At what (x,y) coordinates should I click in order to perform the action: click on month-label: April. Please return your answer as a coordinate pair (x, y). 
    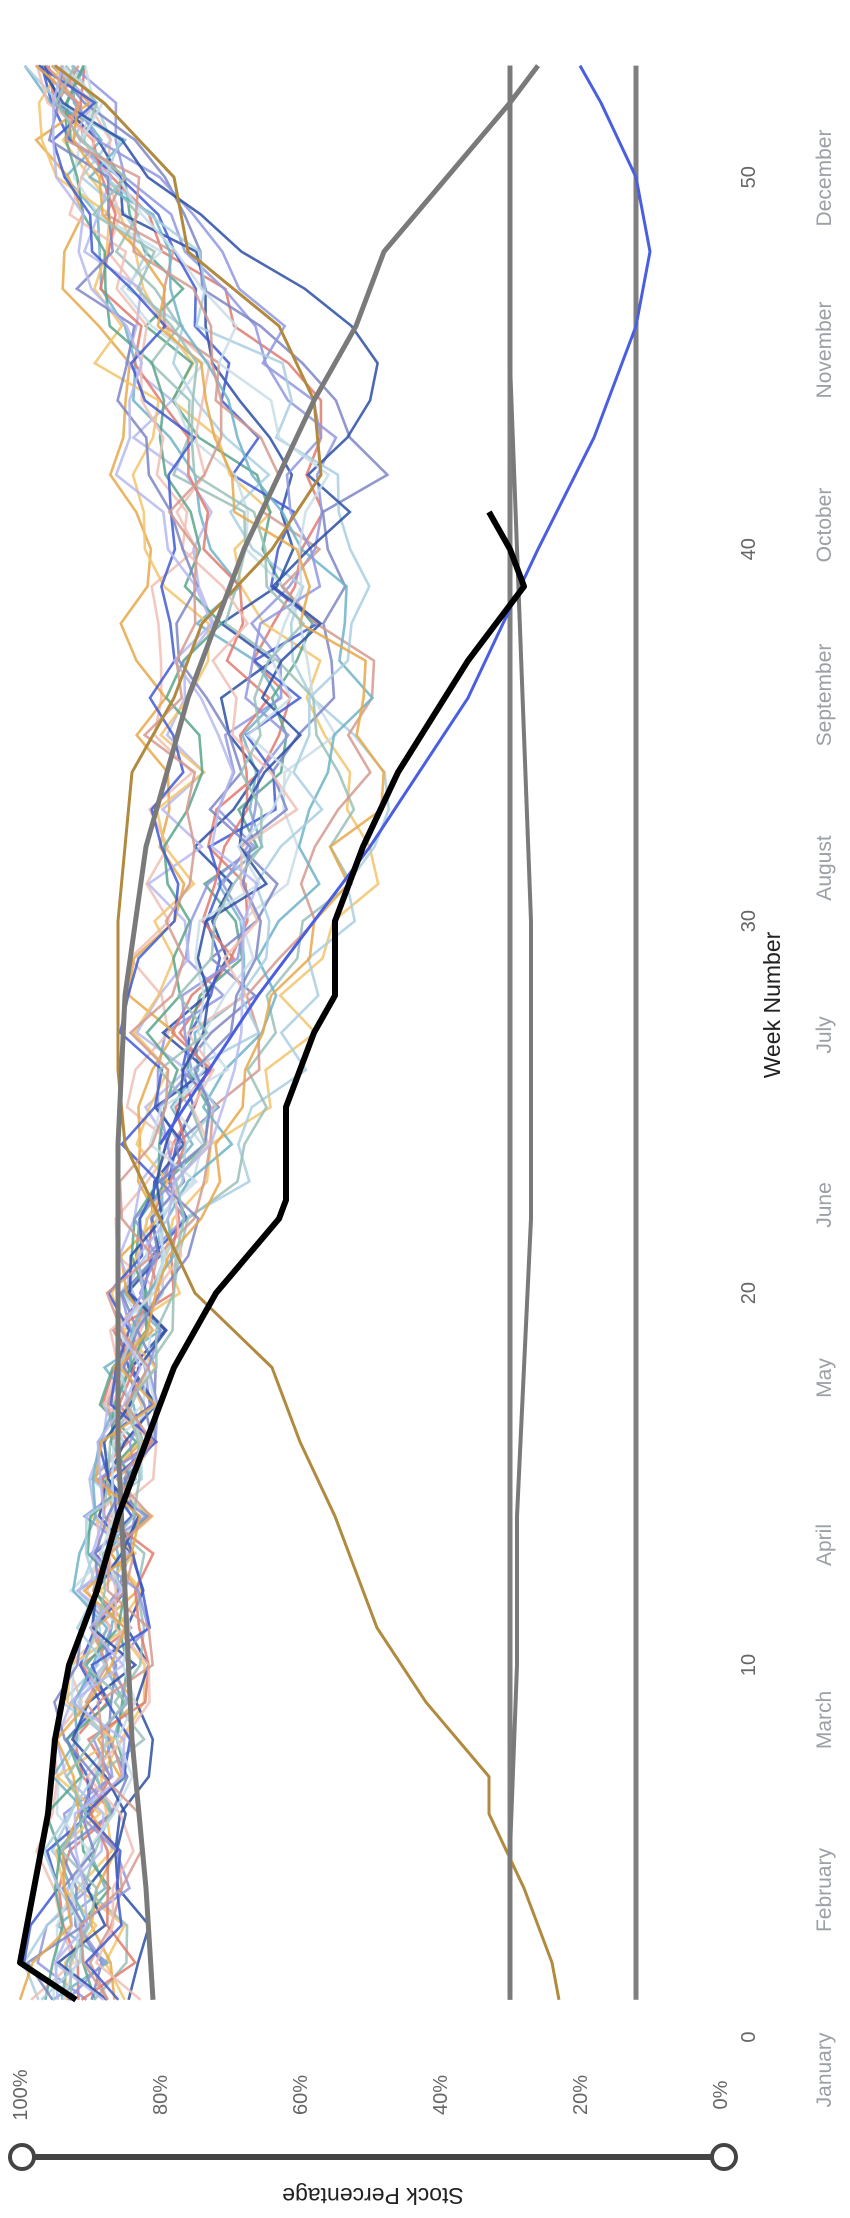
    Looking at the image, I should click on (824, 1545).